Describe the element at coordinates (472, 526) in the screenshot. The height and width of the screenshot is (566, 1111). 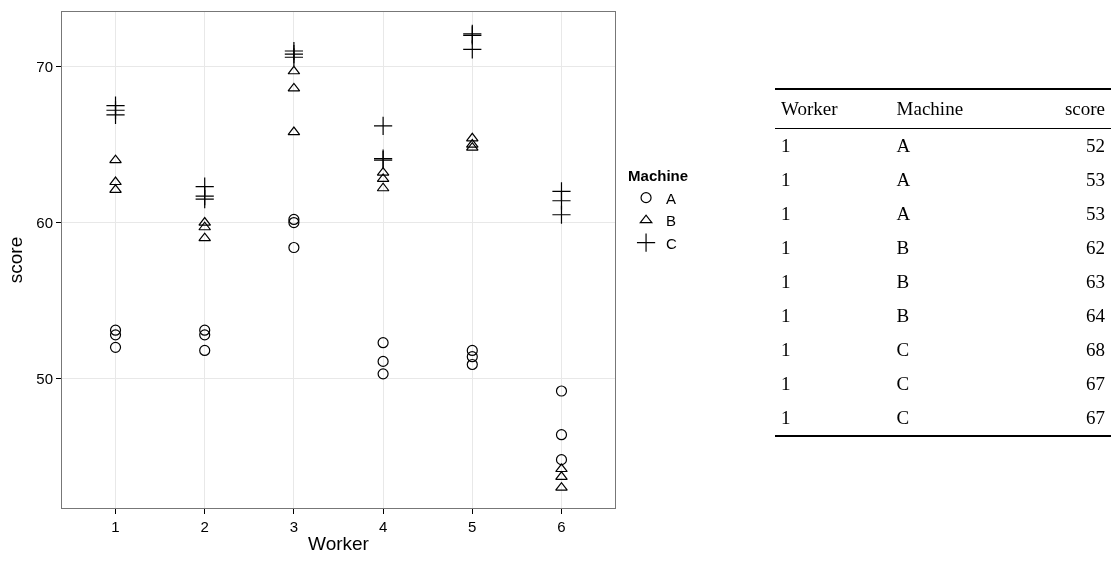
I see `x-tick-label: 5` at that location.